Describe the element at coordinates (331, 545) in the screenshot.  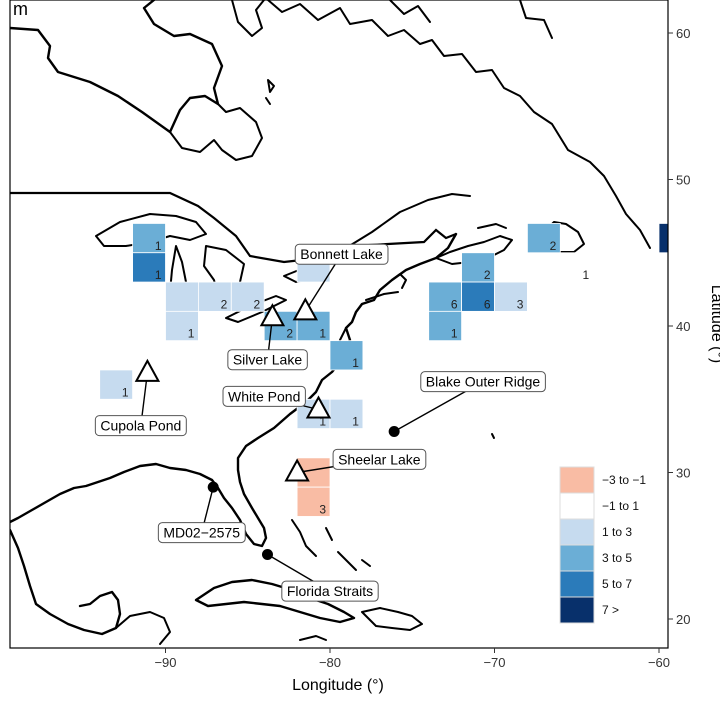
I see `bahamas` at that location.